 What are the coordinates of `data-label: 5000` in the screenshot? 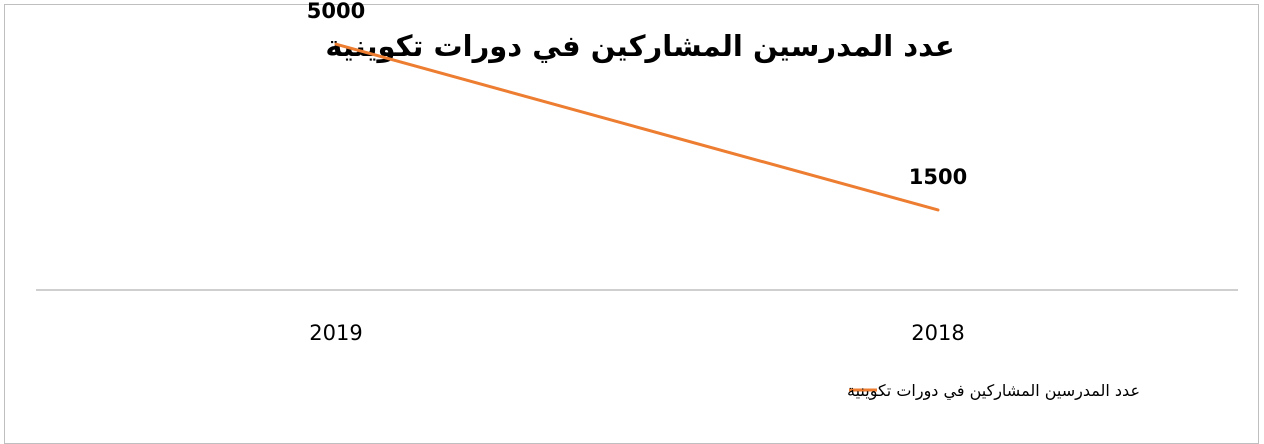 It's located at (336, 11).